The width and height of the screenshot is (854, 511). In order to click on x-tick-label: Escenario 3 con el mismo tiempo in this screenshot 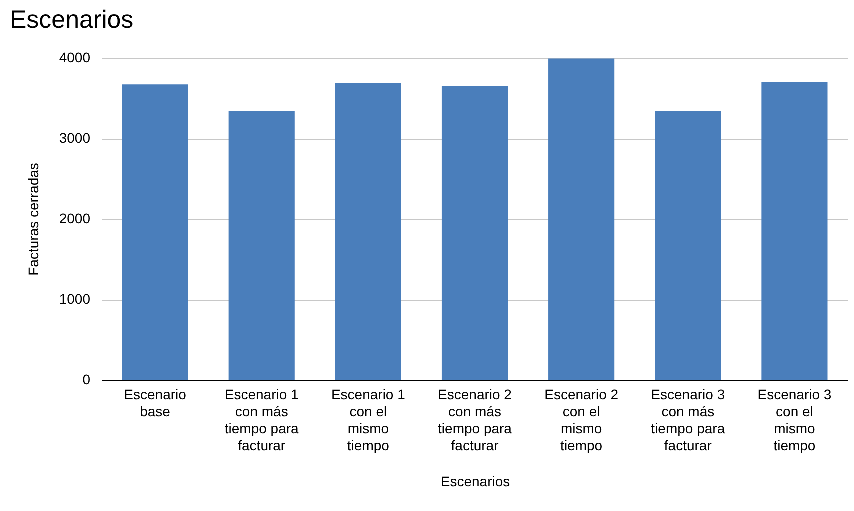, I will do `click(795, 420)`.